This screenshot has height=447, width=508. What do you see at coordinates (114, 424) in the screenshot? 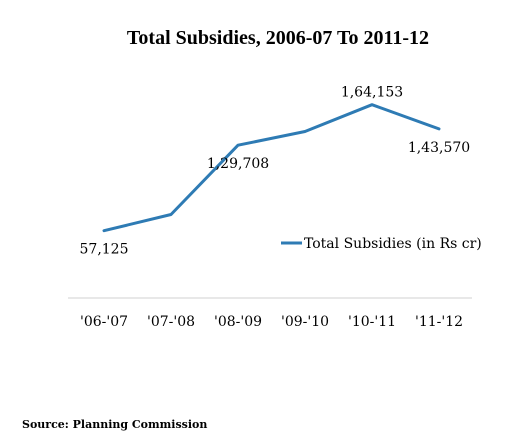
I see `source-note: Source: Planning Commission` at bounding box center [114, 424].